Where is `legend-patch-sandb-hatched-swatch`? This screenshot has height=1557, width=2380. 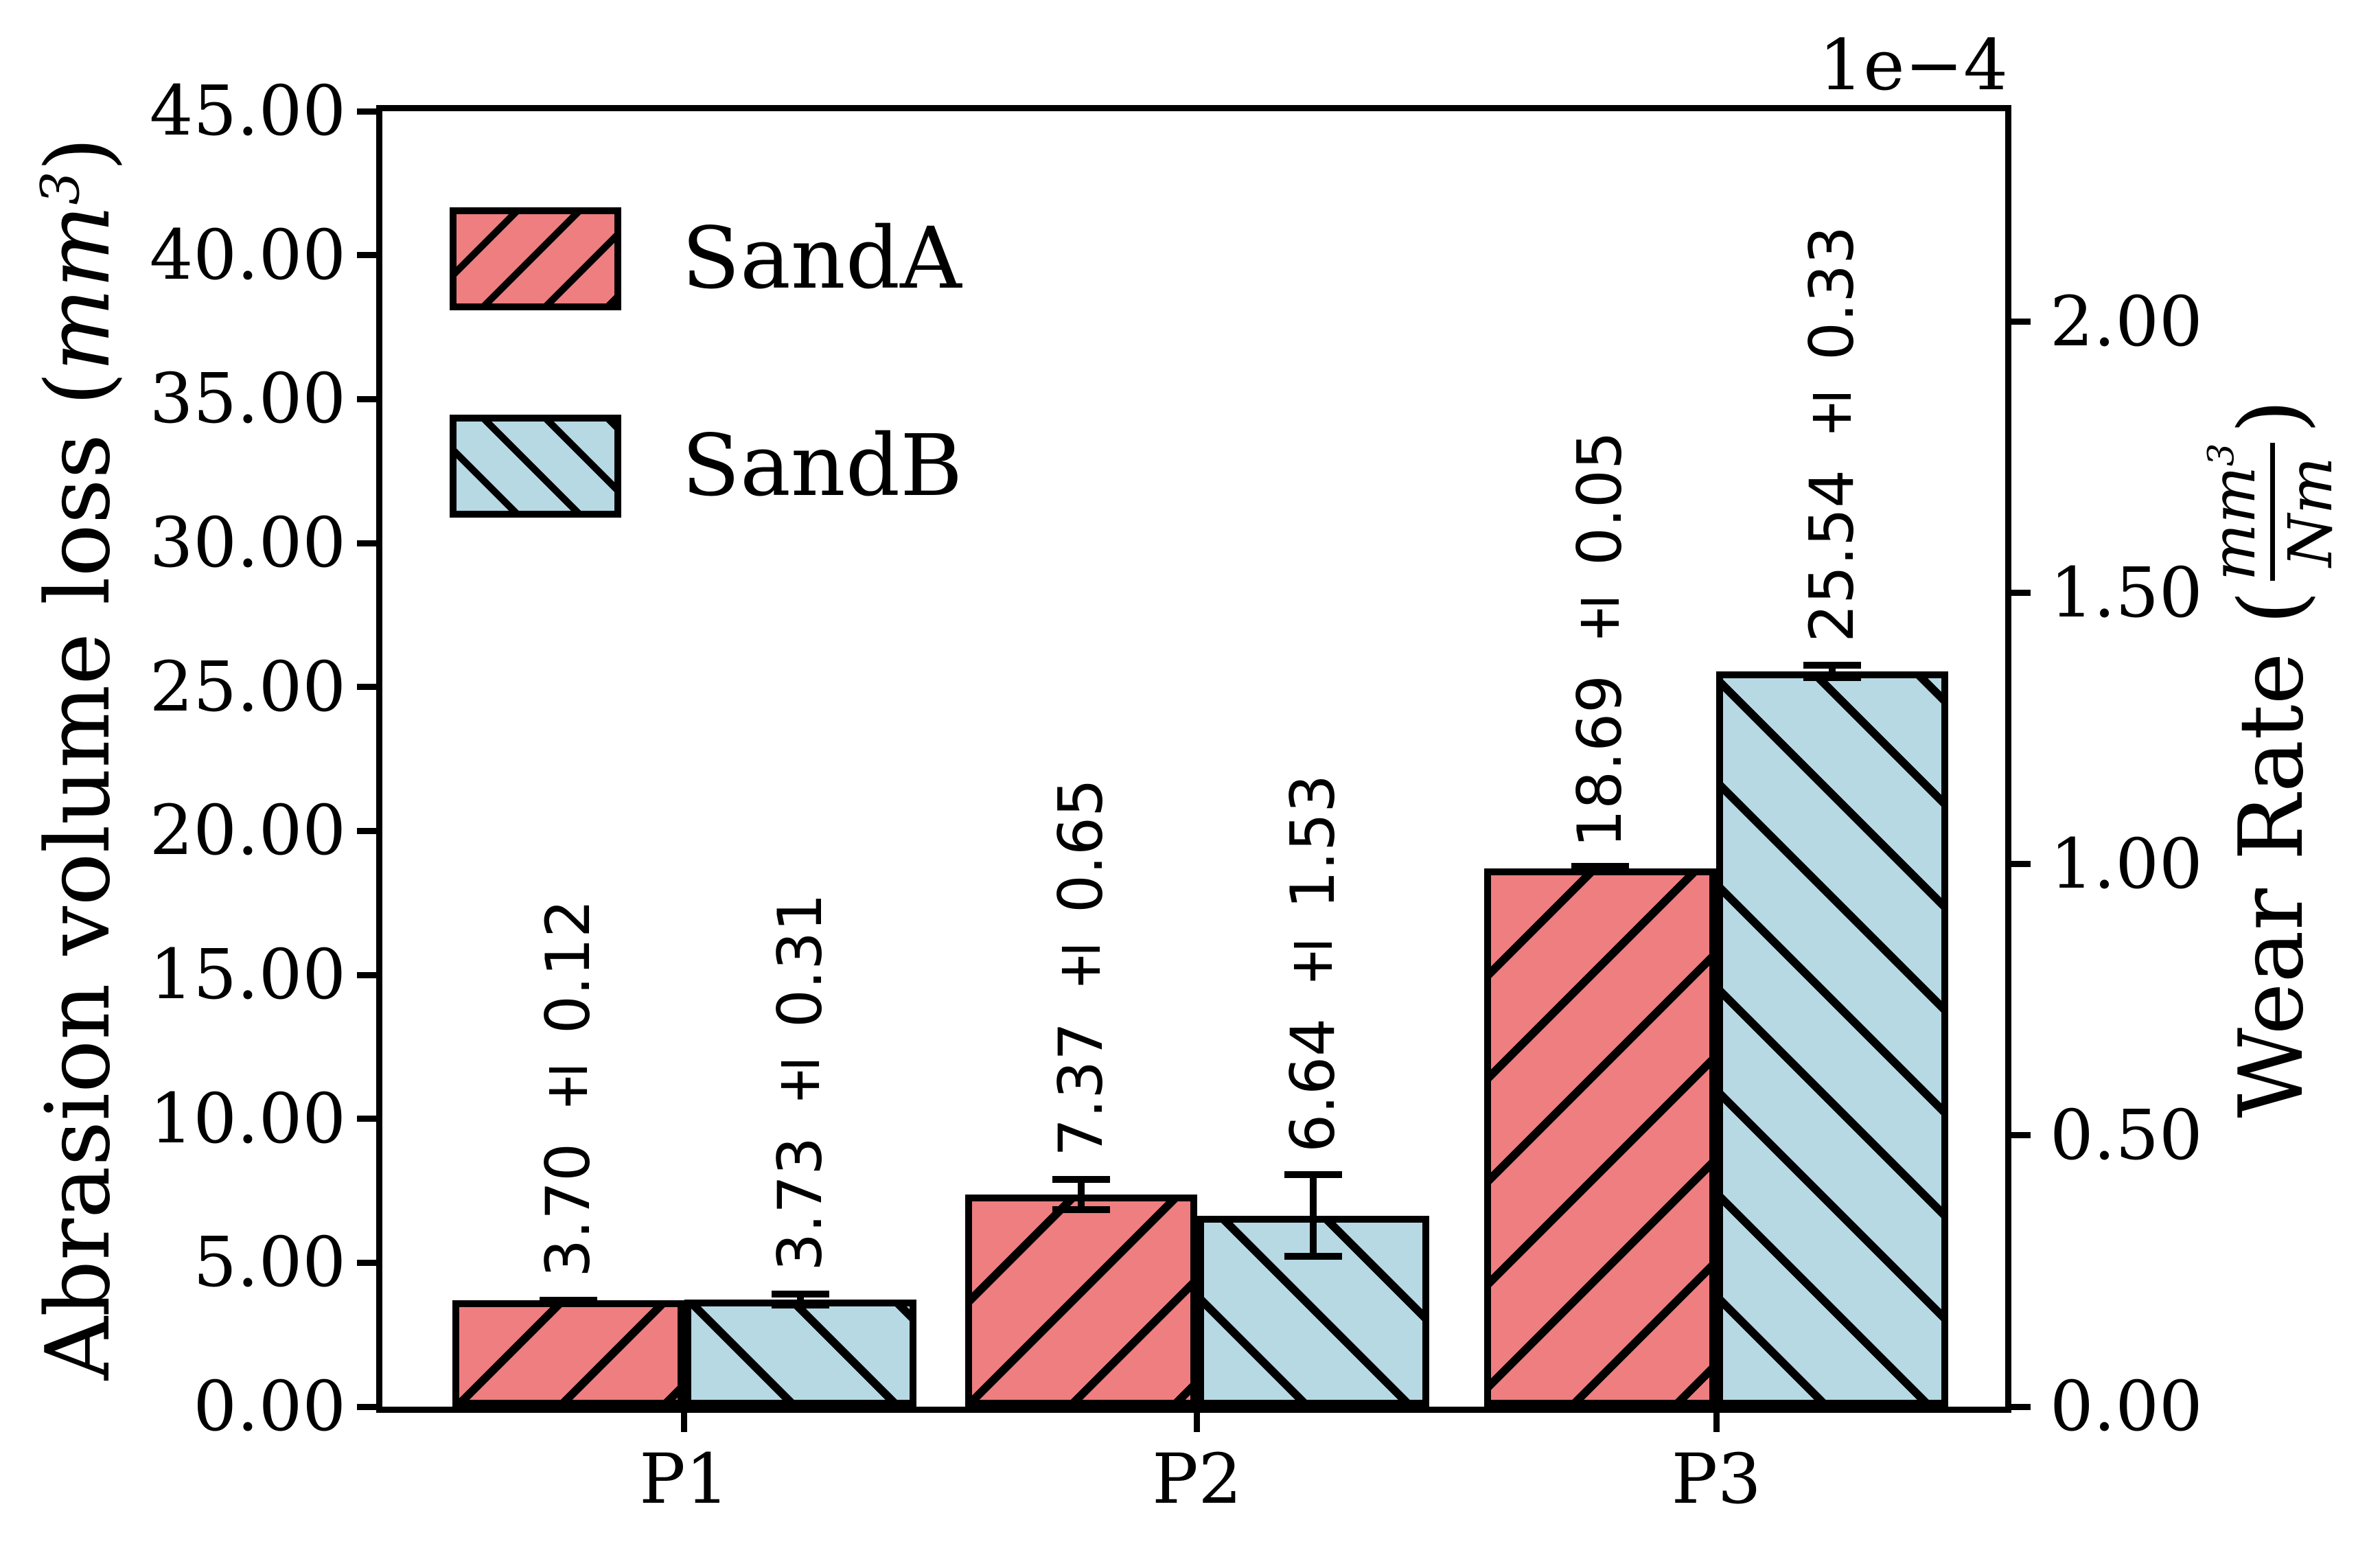 legend-patch-sandb-hatched-swatch is located at coordinates (535, 466).